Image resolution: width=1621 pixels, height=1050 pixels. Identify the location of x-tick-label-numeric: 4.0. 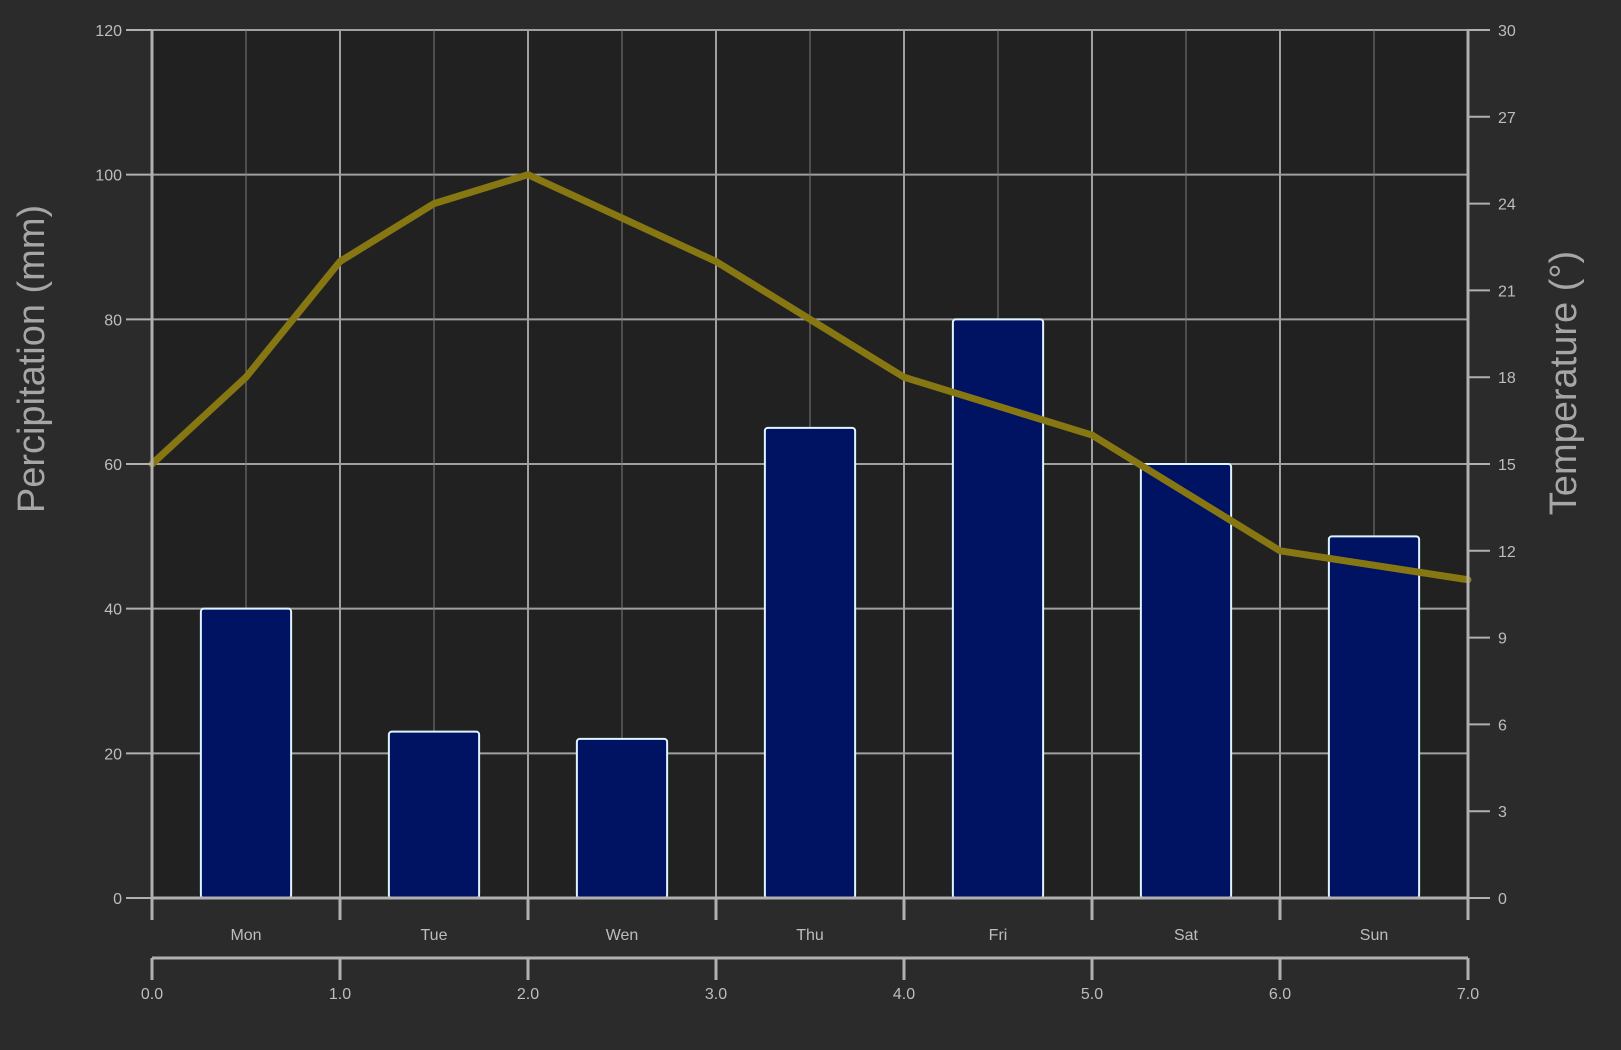
(904, 994).